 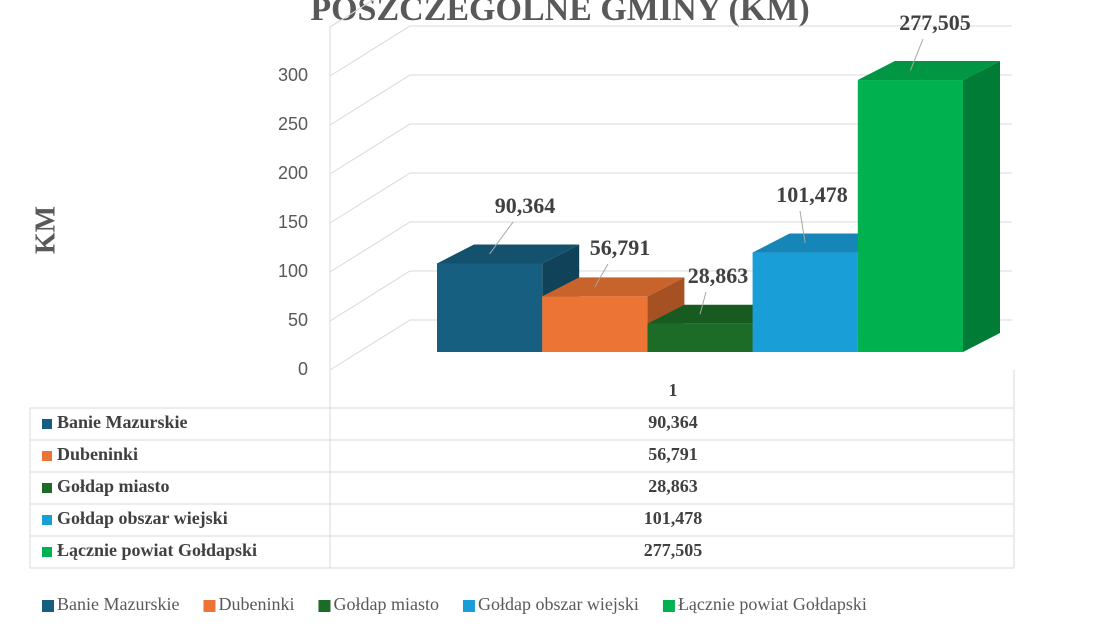 I want to click on data-label: 90,364, so click(x=525, y=205).